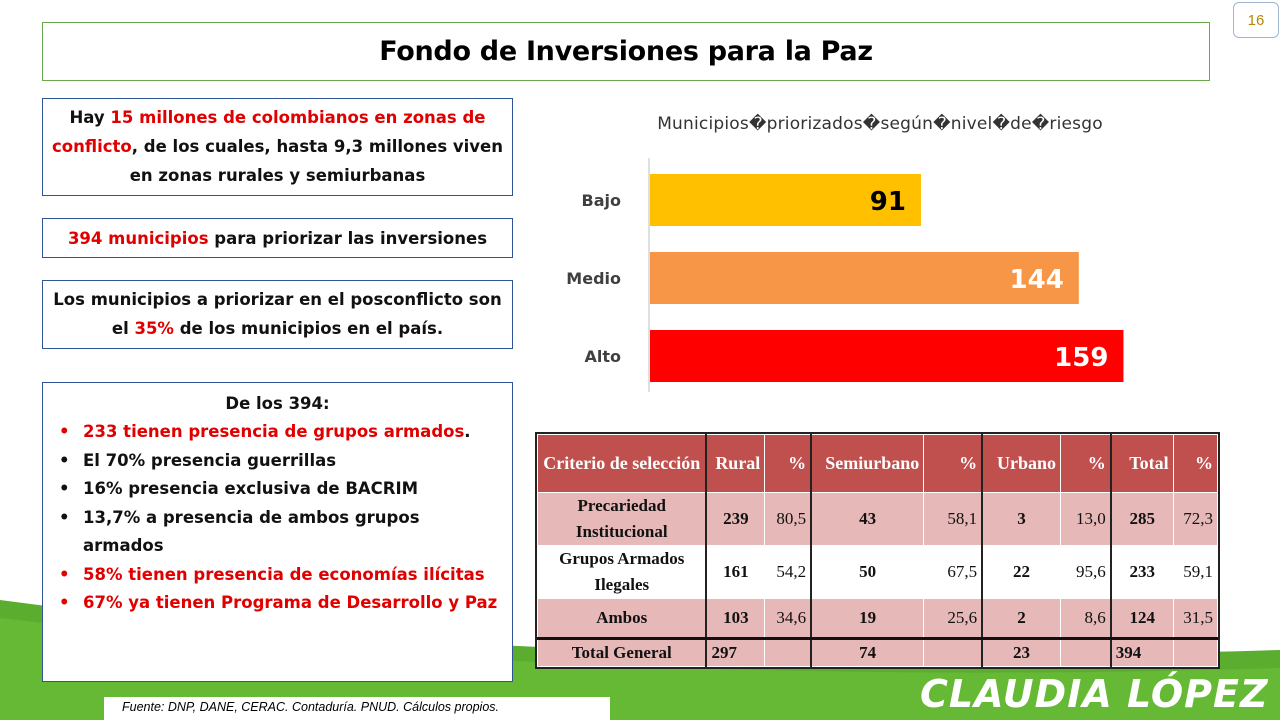 This screenshot has height=720, width=1280. What do you see at coordinates (788, 618) in the screenshot?
I see `table-cell: 34,6` at bounding box center [788, 618].